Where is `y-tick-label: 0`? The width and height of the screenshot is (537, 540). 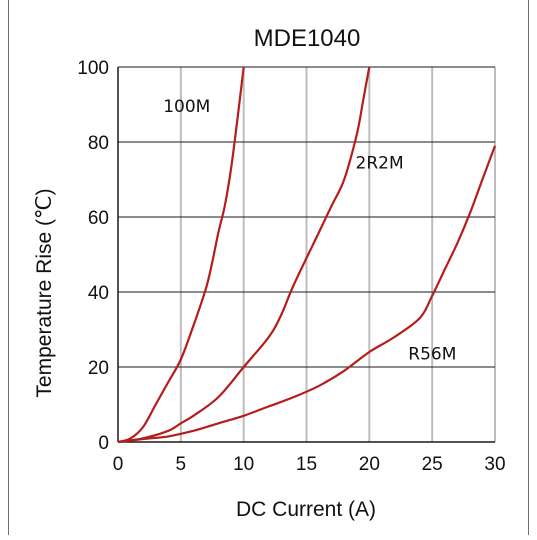
y-tick-label: 0 is located at coordinates (103, 443).